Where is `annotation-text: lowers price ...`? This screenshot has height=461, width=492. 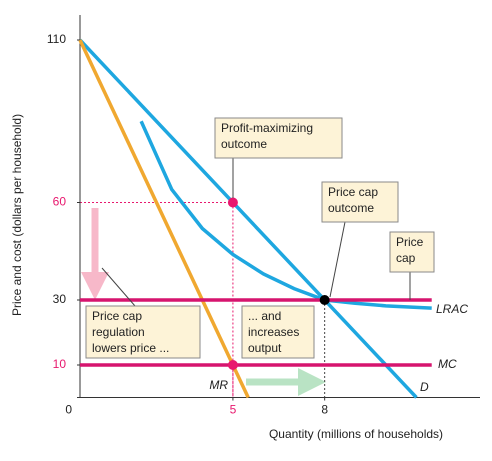 annotation-text: lowers price ... is located at coordinates (130, 348).